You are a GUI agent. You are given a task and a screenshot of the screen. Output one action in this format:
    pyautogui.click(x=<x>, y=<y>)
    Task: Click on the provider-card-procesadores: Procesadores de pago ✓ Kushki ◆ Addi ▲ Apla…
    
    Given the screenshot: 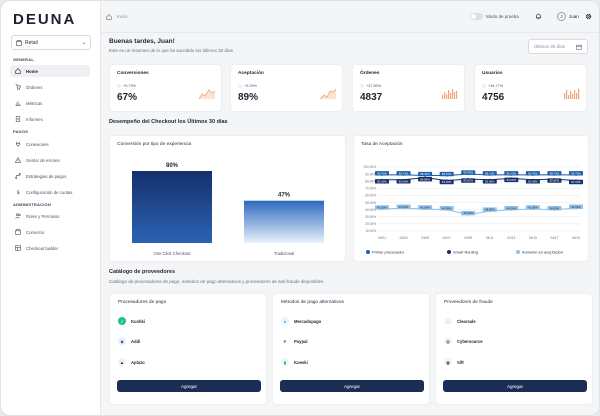 What is the action you would take?
    pyautogui.click(x=188, y=349)
    